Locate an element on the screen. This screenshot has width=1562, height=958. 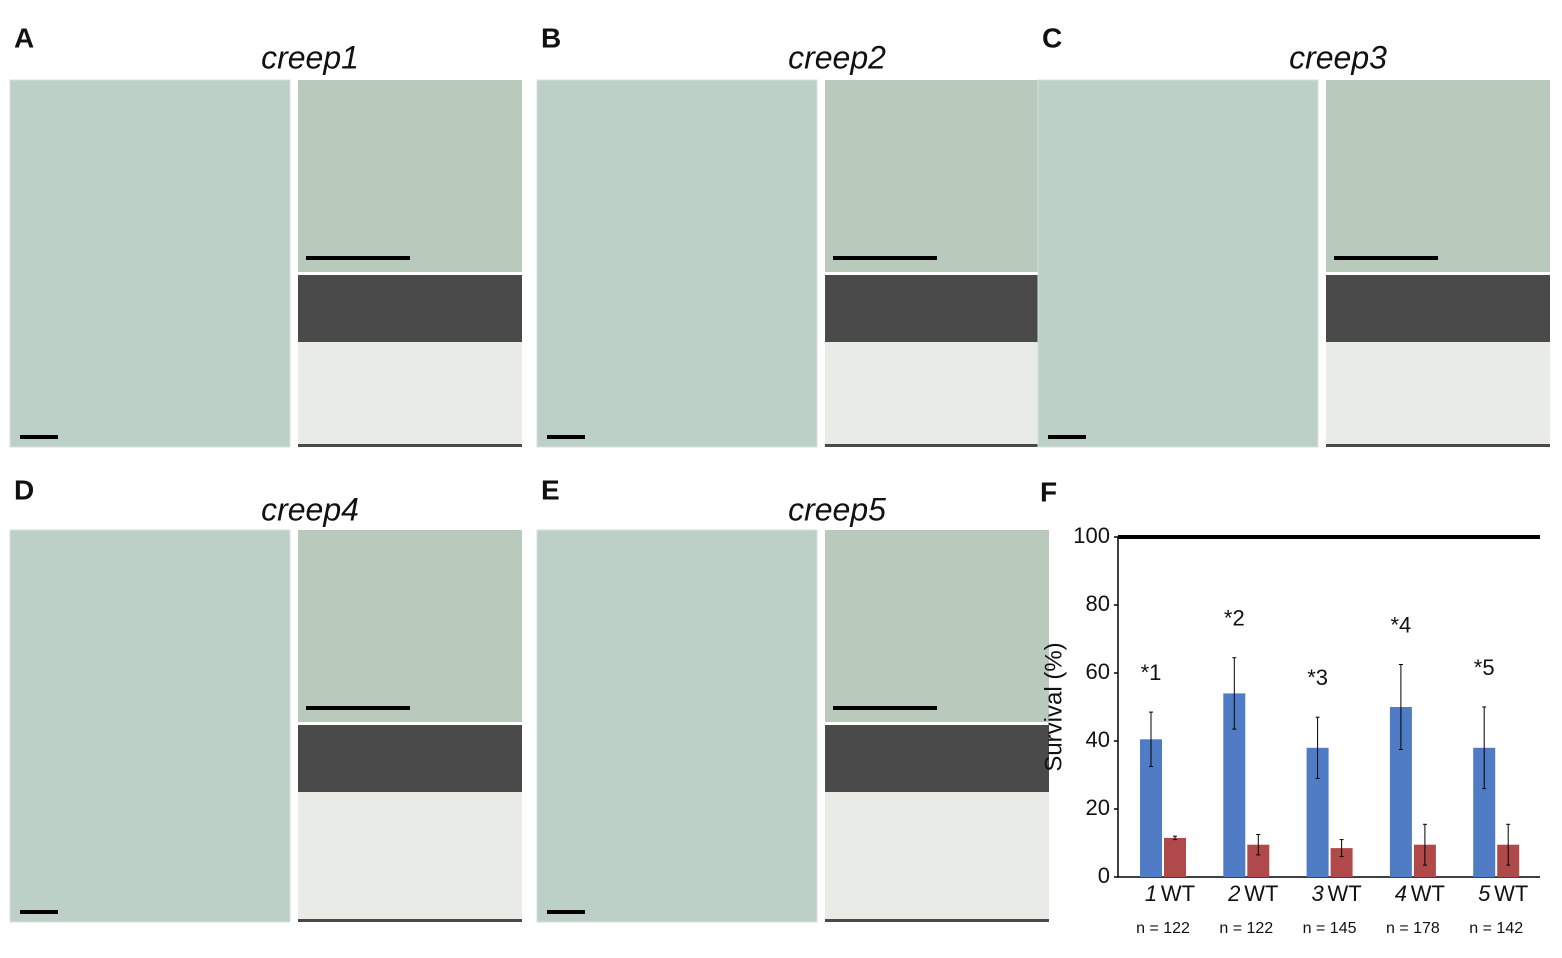
panel-title: creep3 is located at coordinates (1338, 57).